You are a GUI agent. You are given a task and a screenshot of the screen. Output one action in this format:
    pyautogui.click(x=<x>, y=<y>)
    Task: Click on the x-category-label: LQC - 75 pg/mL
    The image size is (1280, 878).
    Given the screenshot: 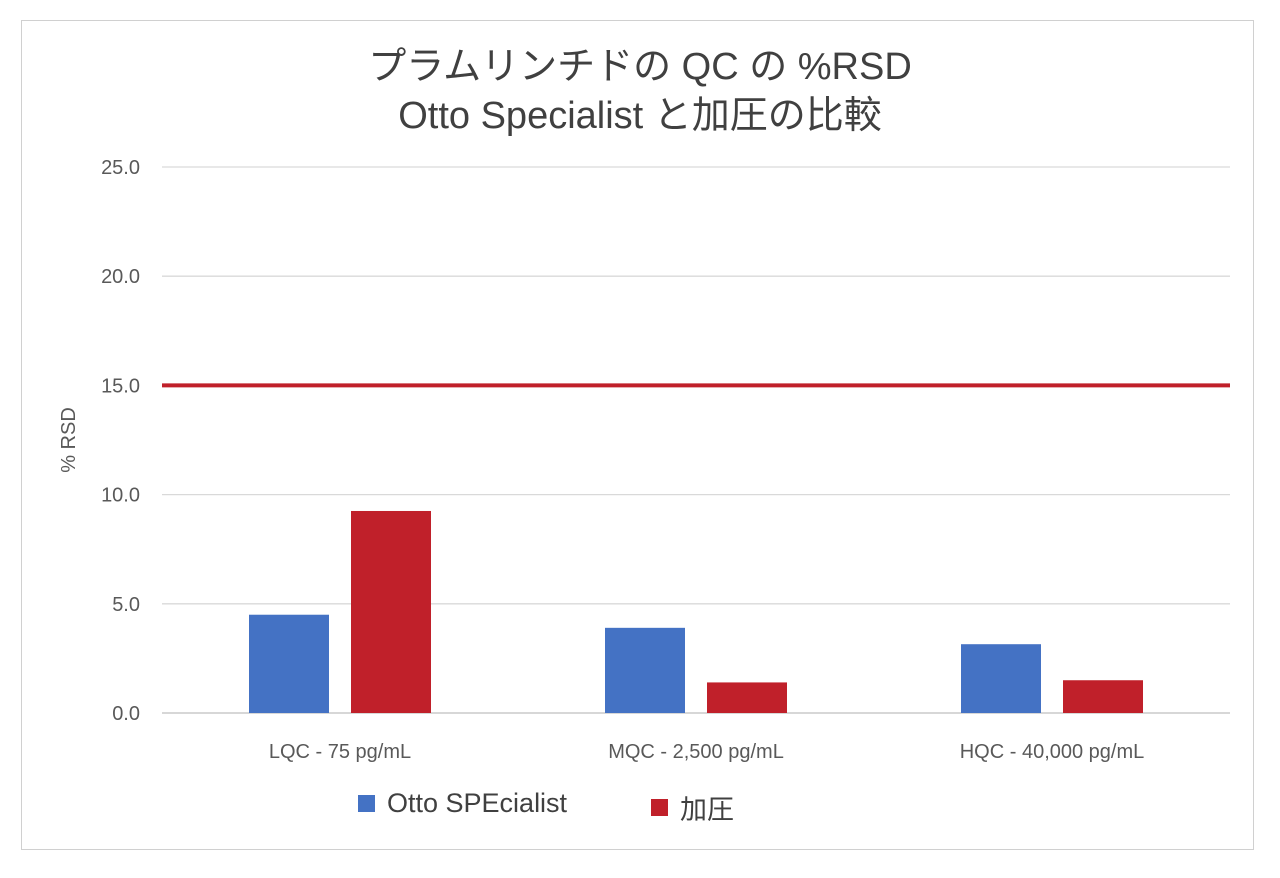 What is the action you would take?
    pyautogui.click(x=340, y=752)
    